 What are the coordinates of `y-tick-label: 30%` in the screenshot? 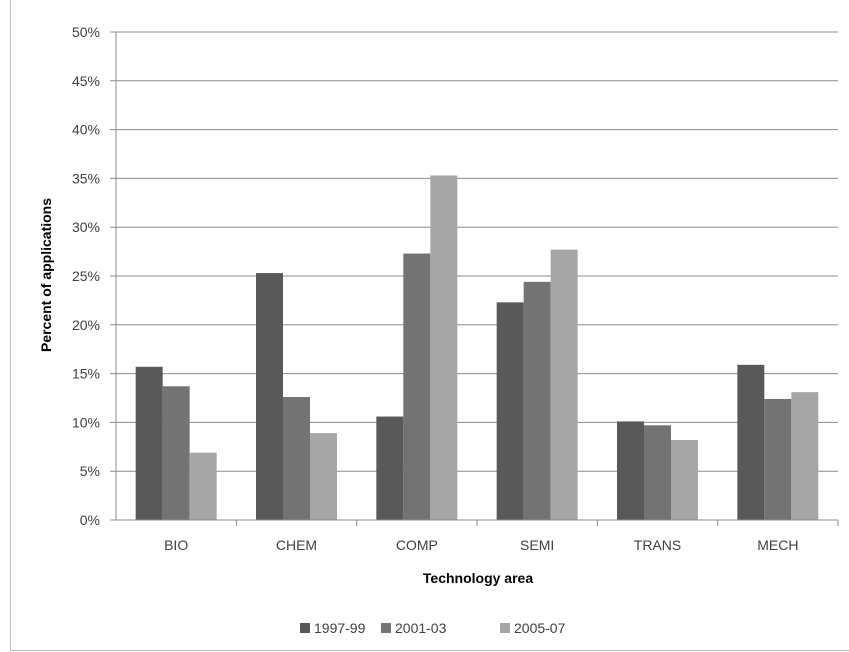 It's located at (86, 227).